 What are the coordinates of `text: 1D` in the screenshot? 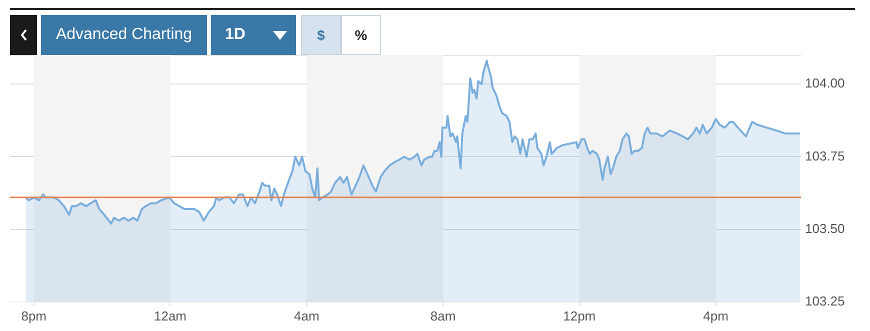 It's located at (235, 35).